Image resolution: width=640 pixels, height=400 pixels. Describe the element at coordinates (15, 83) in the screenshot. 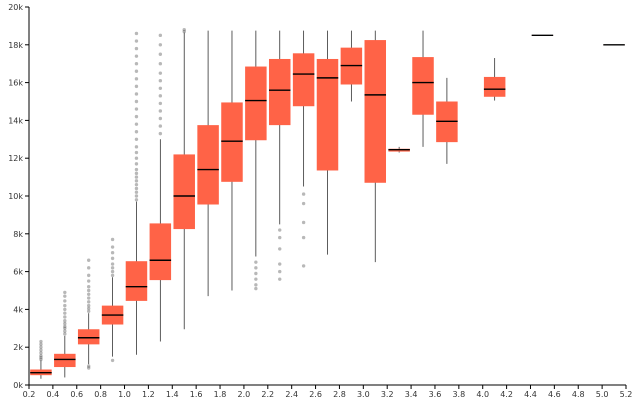

I see `y-tick-label: 16k` at that location.